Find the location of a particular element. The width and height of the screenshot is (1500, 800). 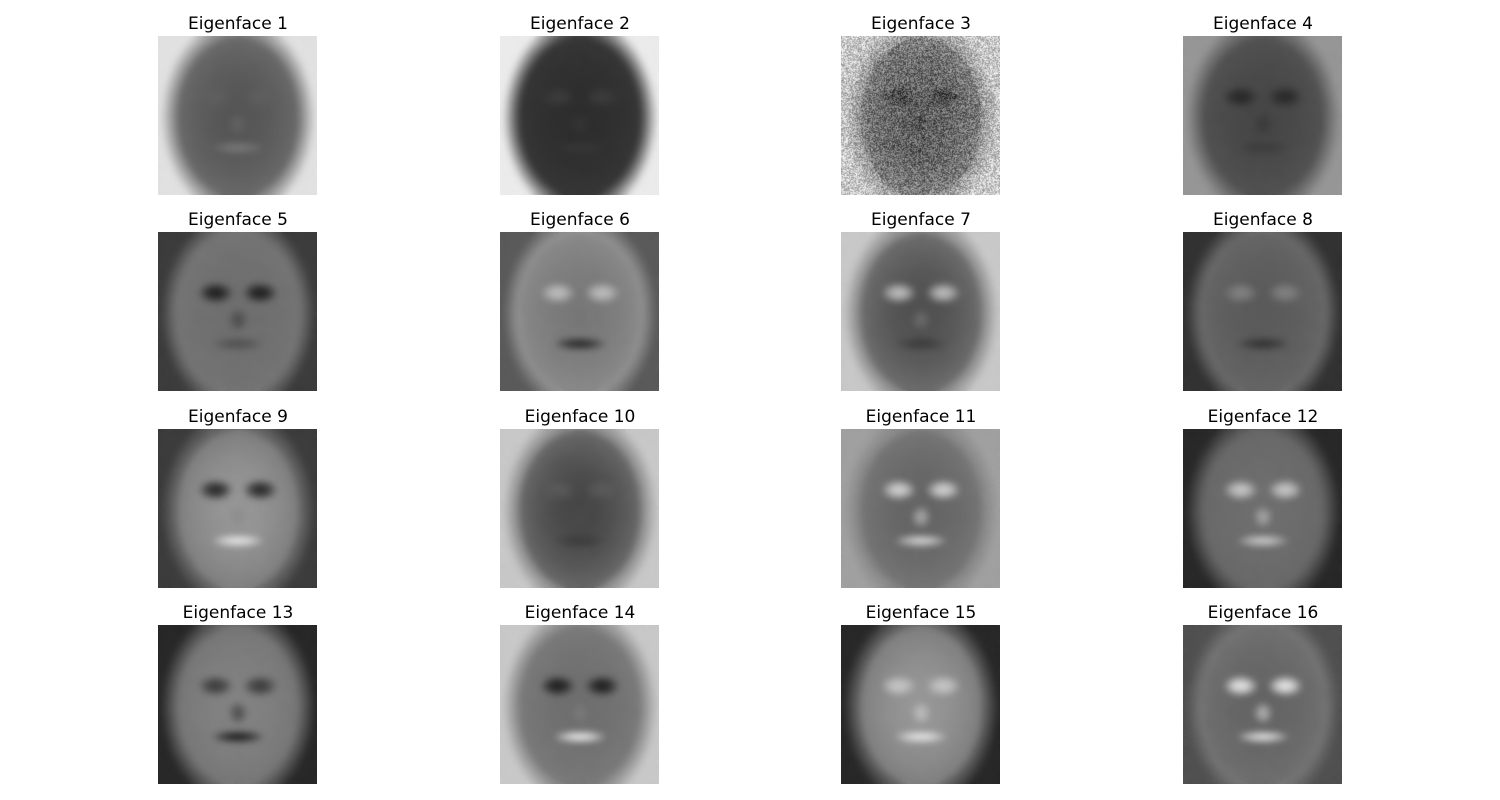

eigenface-panel-7: Eigenface 7 is located at coordinates (921, 299).